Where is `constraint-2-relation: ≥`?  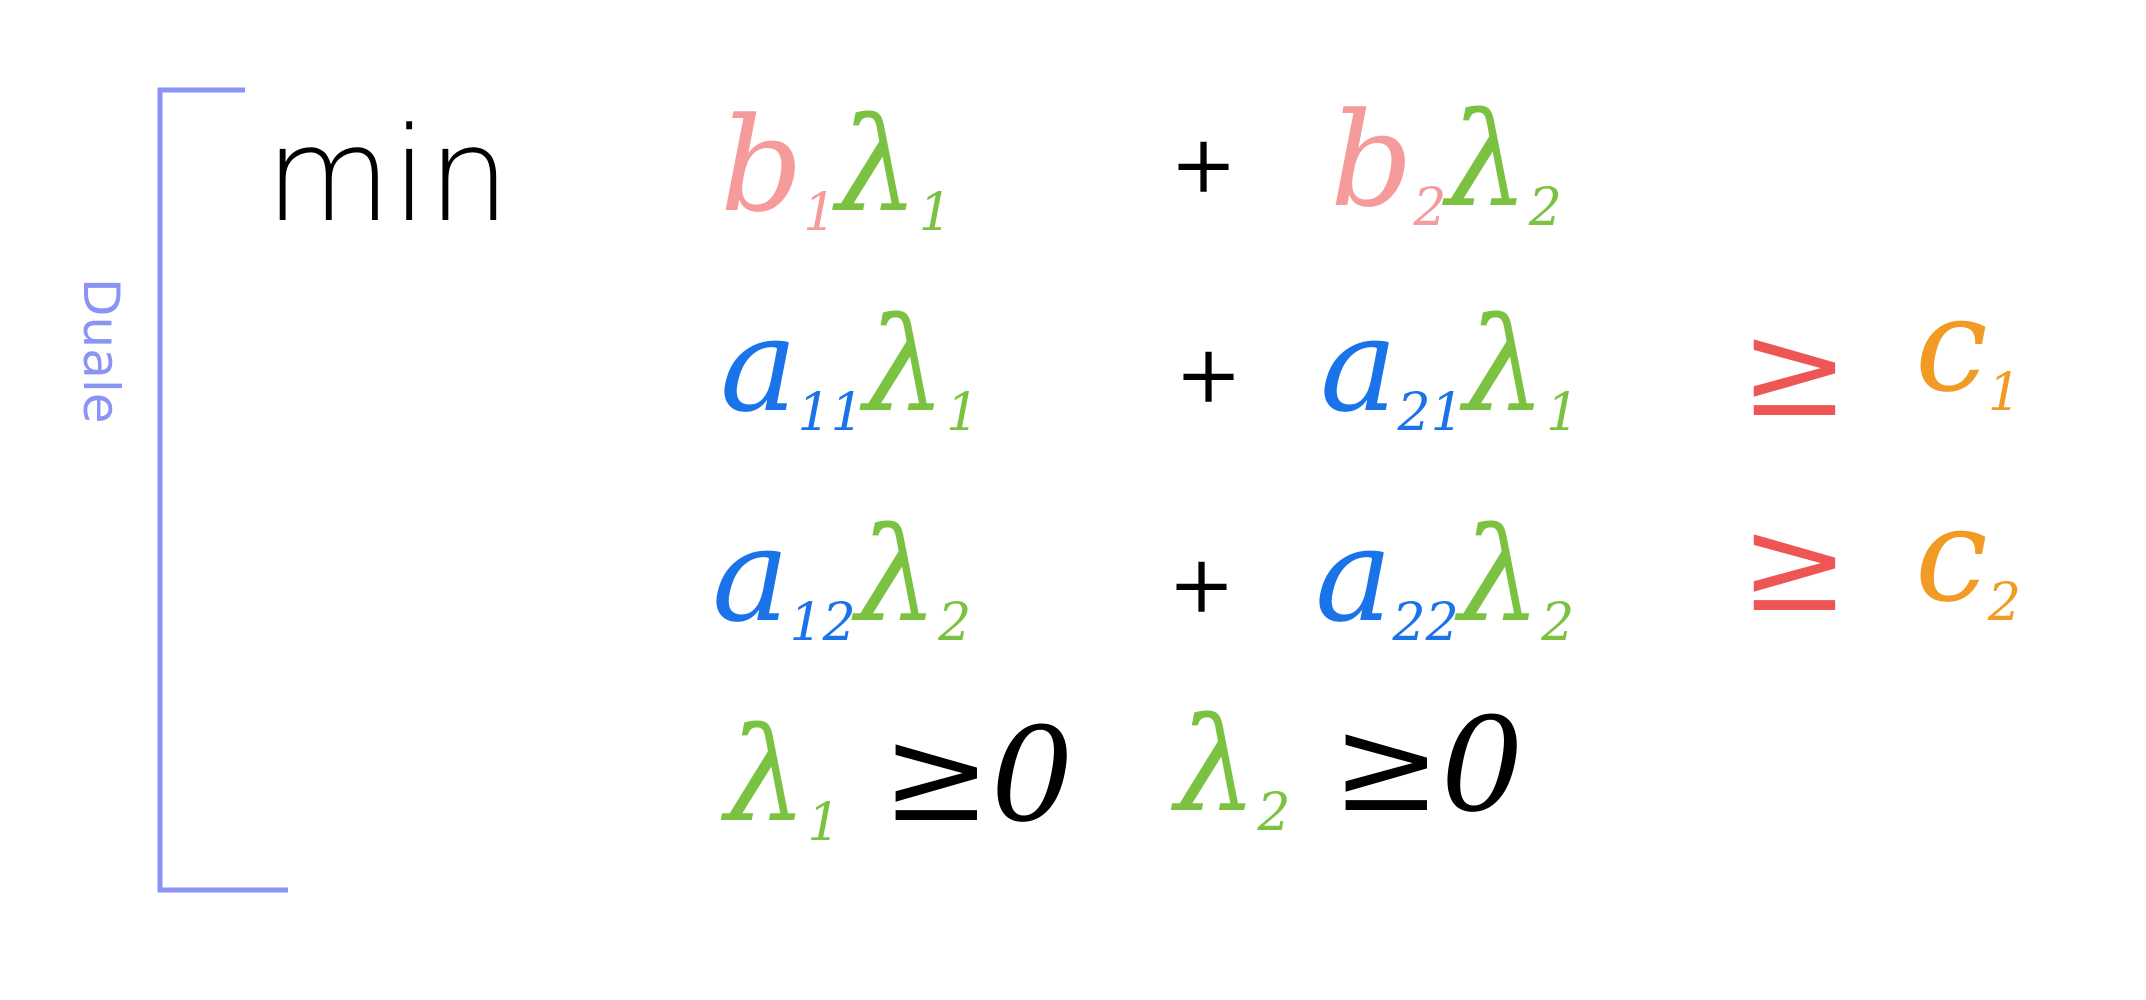
constraint-2-relation: ≥ is located at coordinates (1794, 565).